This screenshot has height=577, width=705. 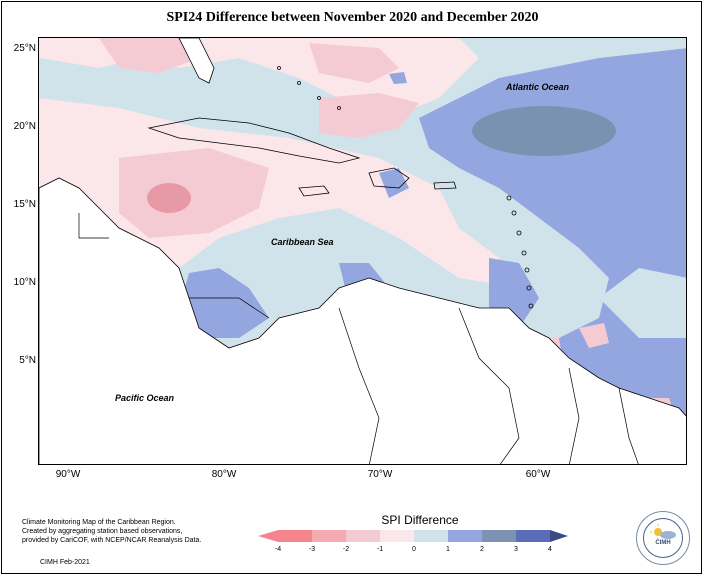 I want to click on logo-sun-cloud-icon, so click(x=663, y=532).